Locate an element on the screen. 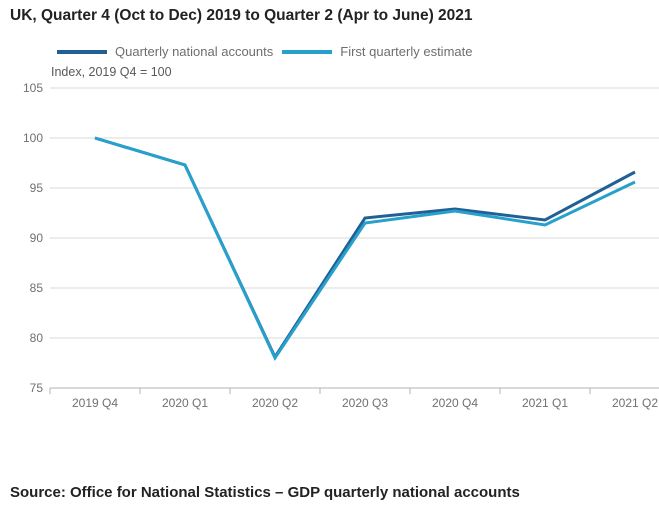 The height and width of the screenshot is (507, 659). legend-item-first-quarterly-estimate: First quarterly estimate is located at coordinates (377, 51).